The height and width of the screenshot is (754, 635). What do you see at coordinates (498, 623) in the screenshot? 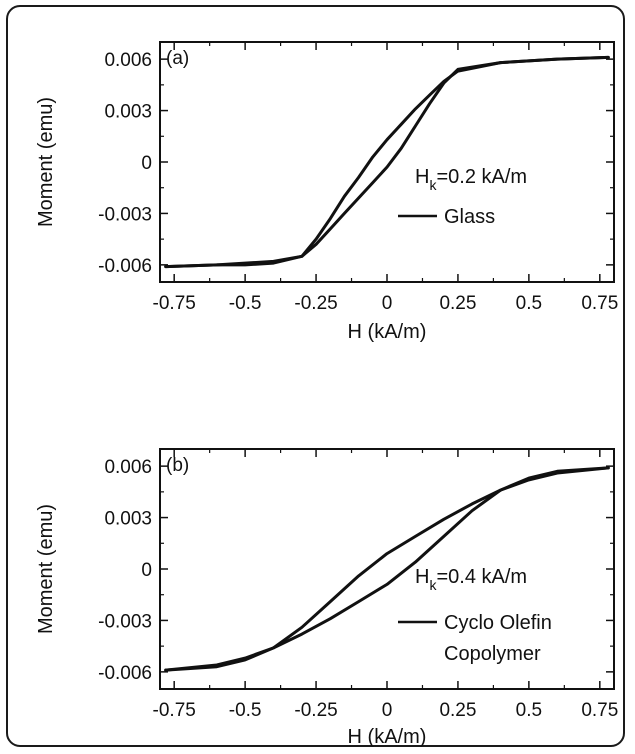
I see `panel-b-legend-label: Cyclo Olefin` at bounding box center [498, 623].